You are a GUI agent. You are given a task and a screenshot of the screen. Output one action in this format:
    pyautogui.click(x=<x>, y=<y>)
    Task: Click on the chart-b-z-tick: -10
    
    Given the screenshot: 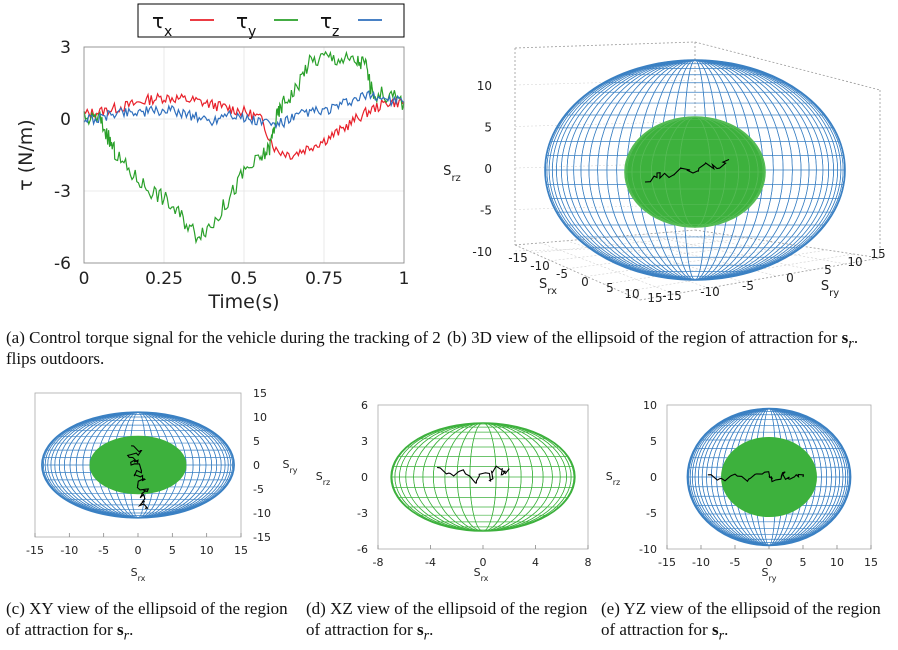 What is the action you would take?
    pyautogui.click(x=482, y=252)
    